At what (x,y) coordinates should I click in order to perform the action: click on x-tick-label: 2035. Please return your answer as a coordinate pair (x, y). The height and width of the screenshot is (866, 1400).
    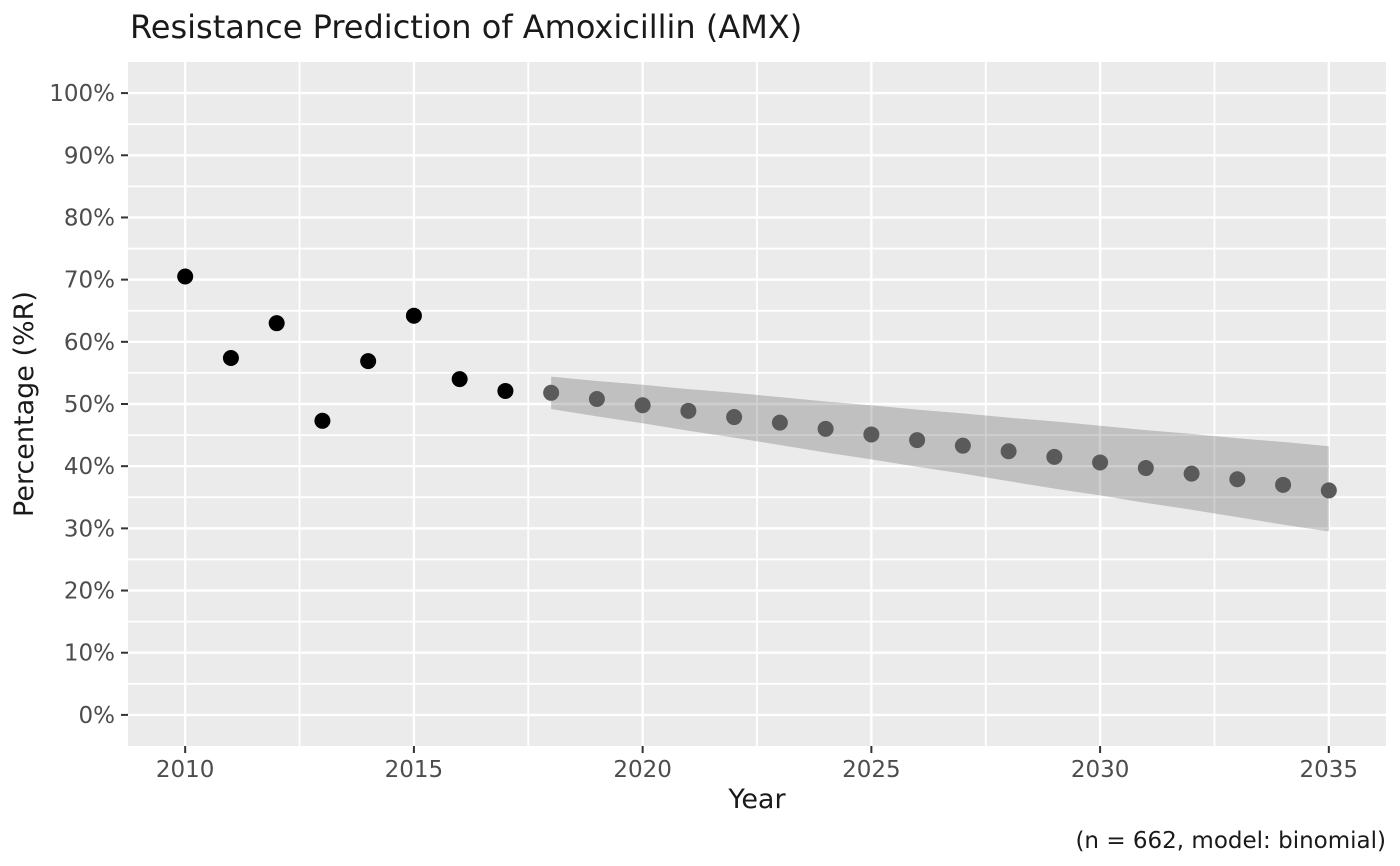
    Looking at the image, I should click on (1329, 770).